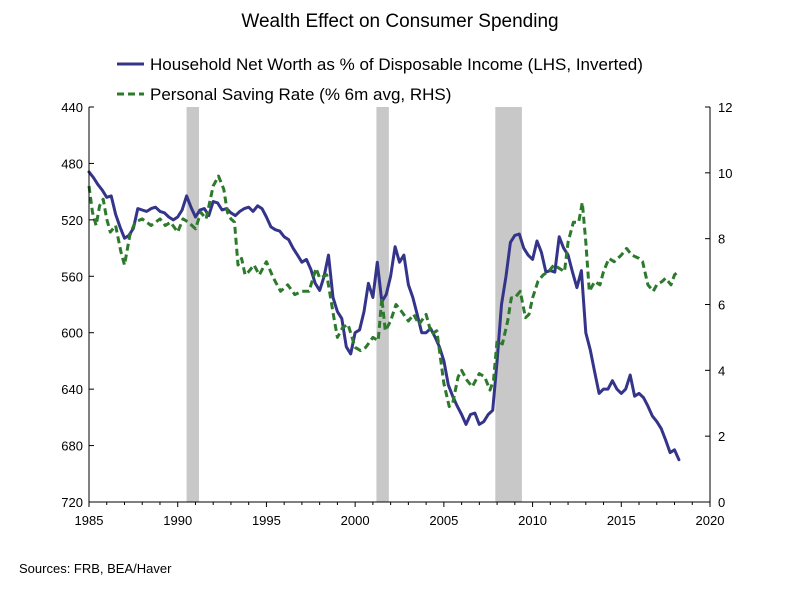 Image resolution: width=800 pixels, height=600 pixels. What do you see at coordinates (710, 520) in the screenshot?
I see `x-tick-label: 2020` at bounding box center [710, 520].